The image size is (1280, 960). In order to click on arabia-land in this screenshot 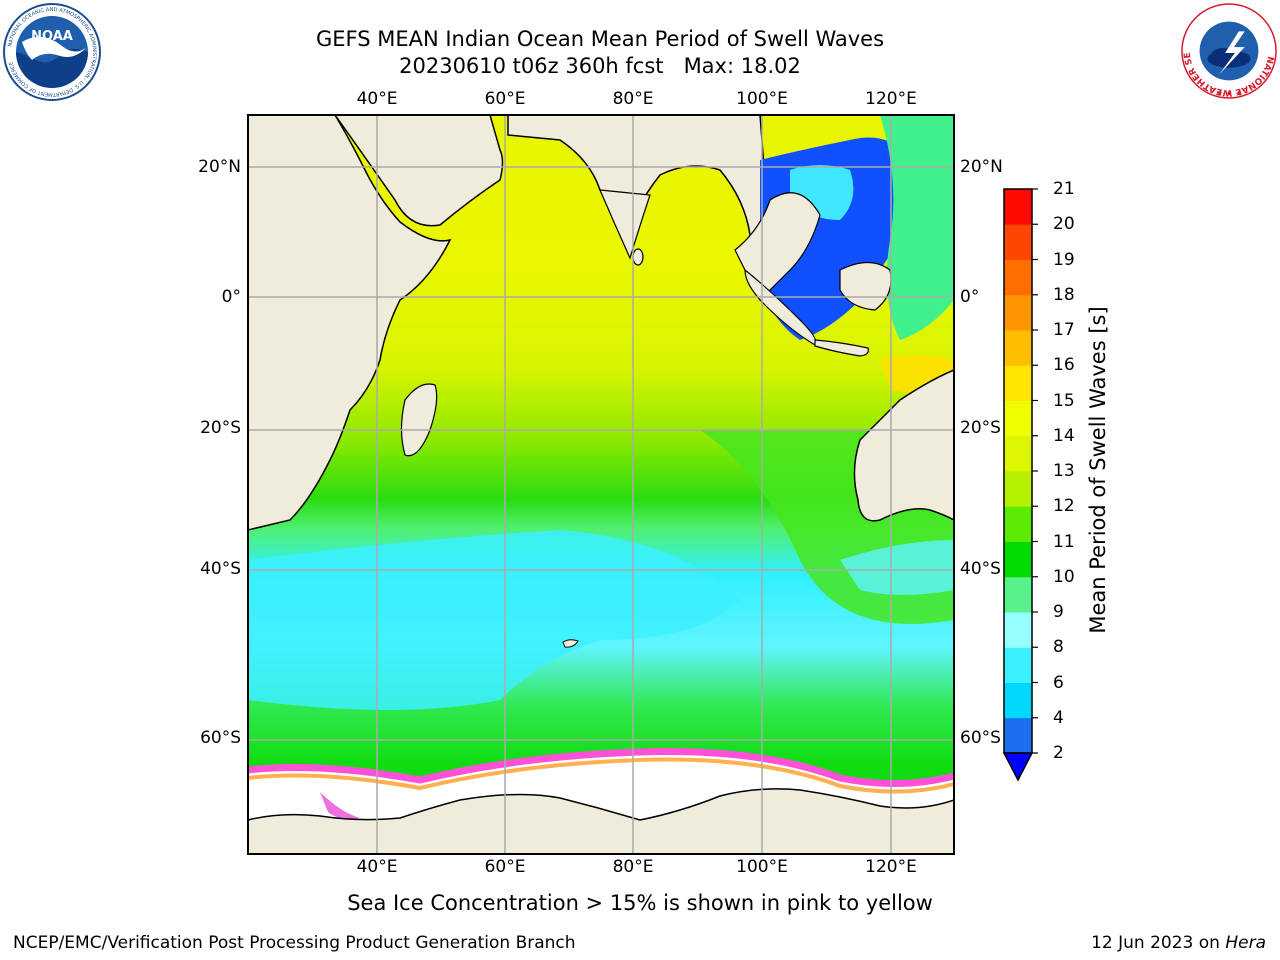, I will do `click(376, 171)`.